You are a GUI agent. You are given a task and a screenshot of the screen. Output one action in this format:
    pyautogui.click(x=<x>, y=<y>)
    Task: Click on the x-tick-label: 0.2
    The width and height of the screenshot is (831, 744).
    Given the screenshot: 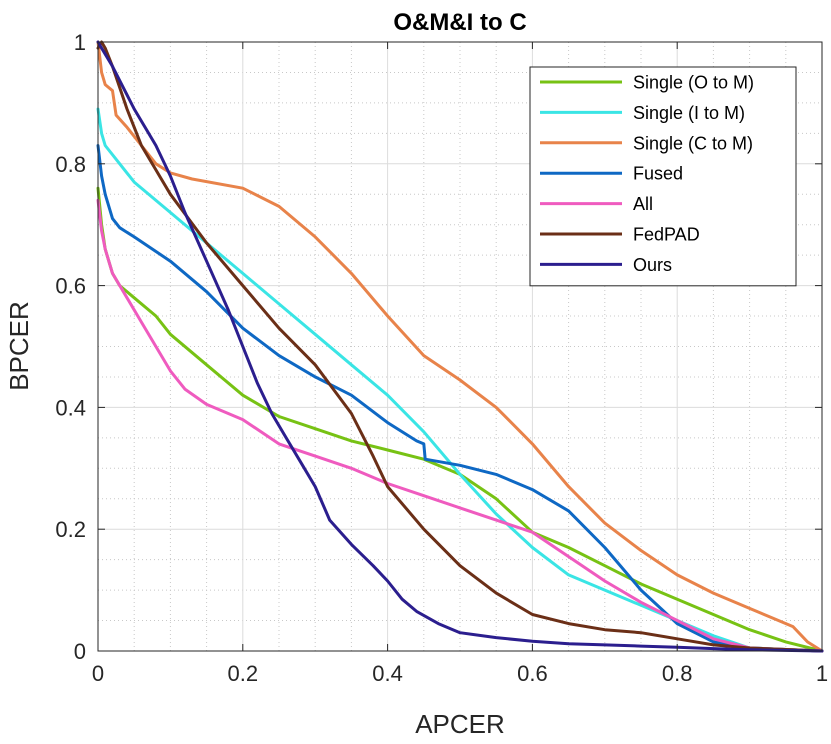 What is the action you would take?
    pyautogui.click(x=243, y=673)
    